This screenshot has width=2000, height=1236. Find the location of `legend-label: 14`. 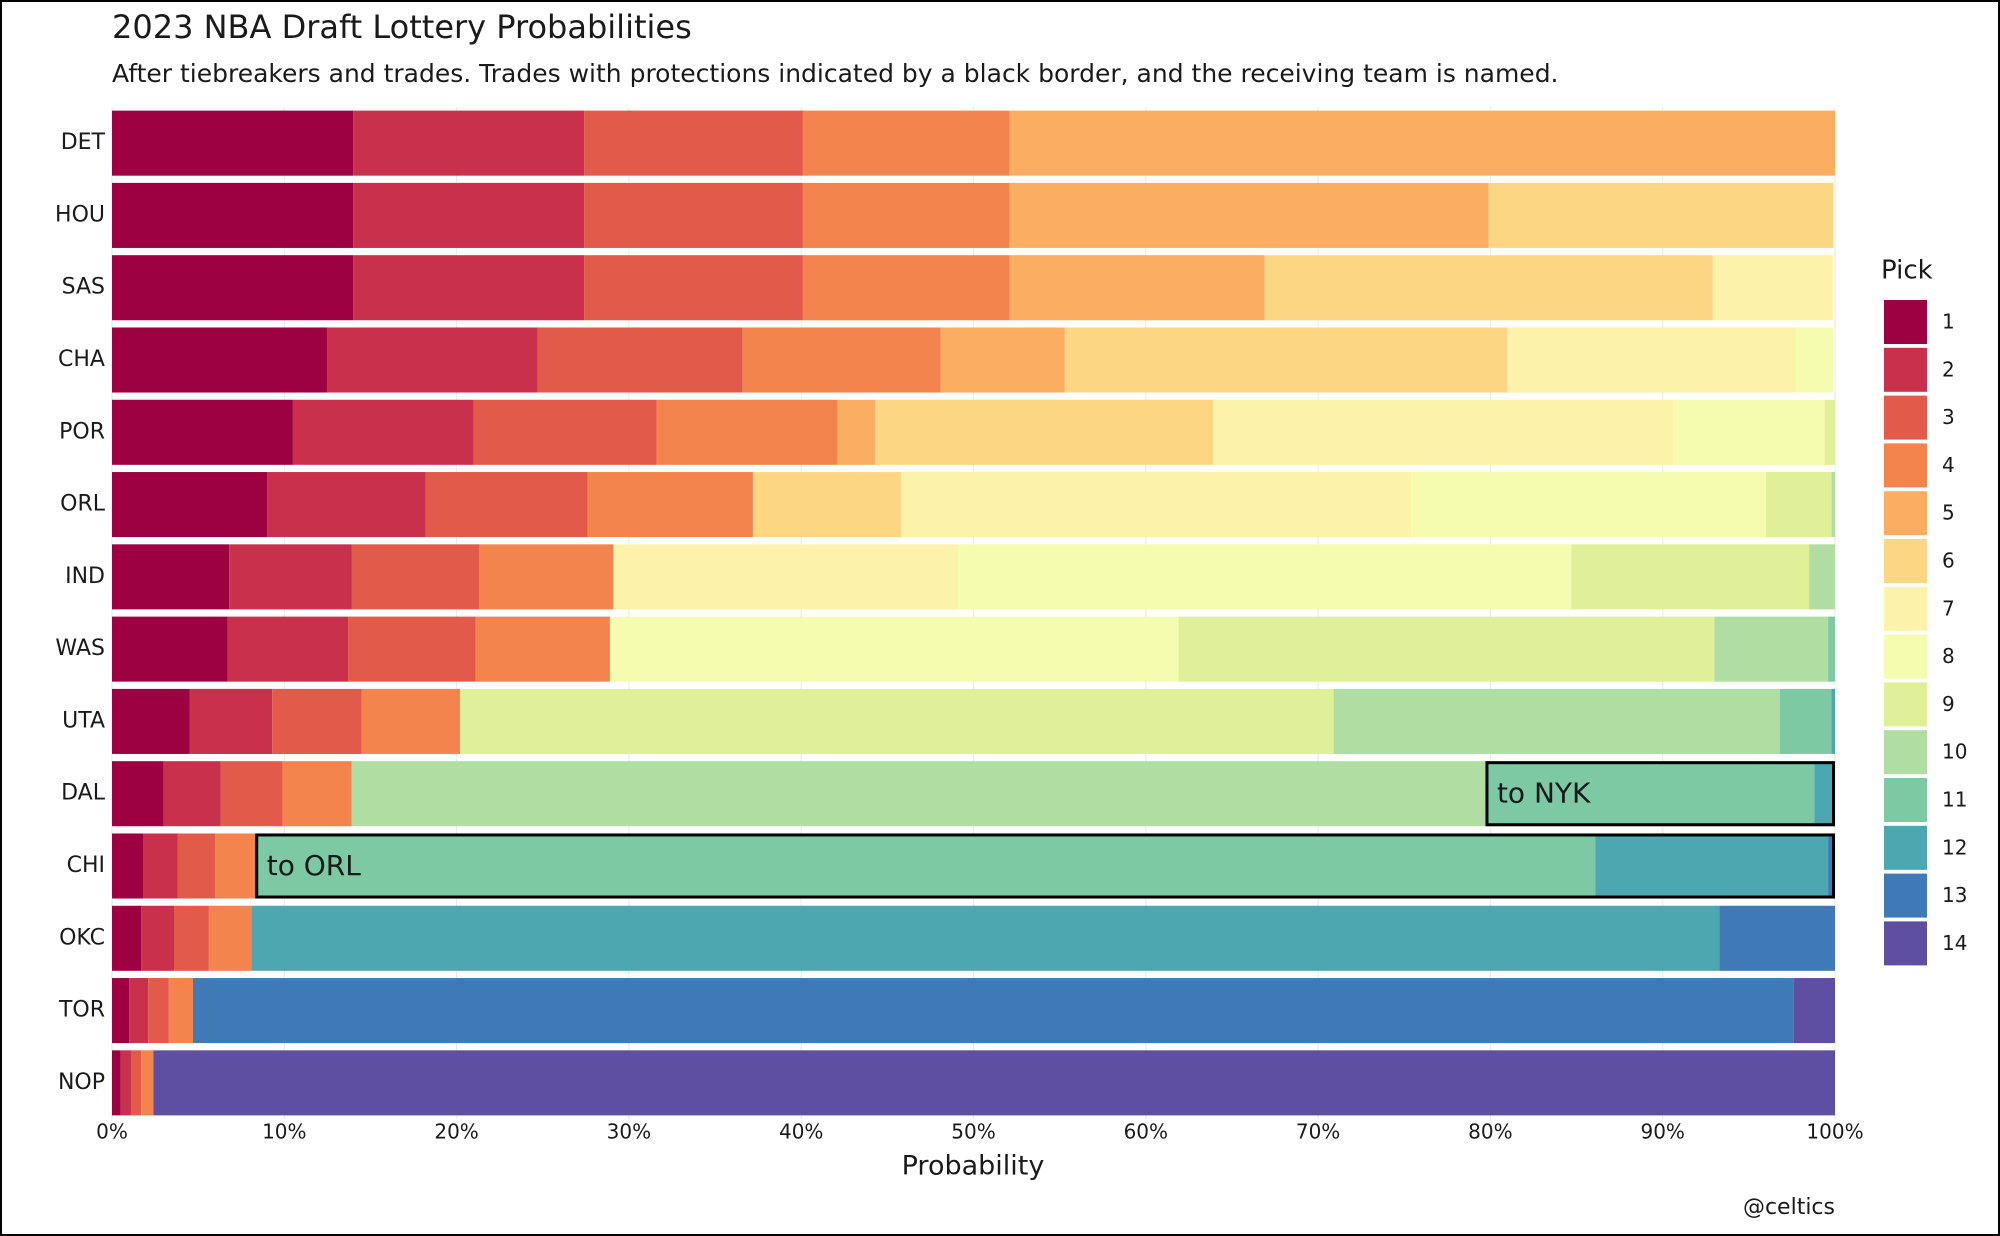

legend-label: 14 is located at coordinates (1954, 943).